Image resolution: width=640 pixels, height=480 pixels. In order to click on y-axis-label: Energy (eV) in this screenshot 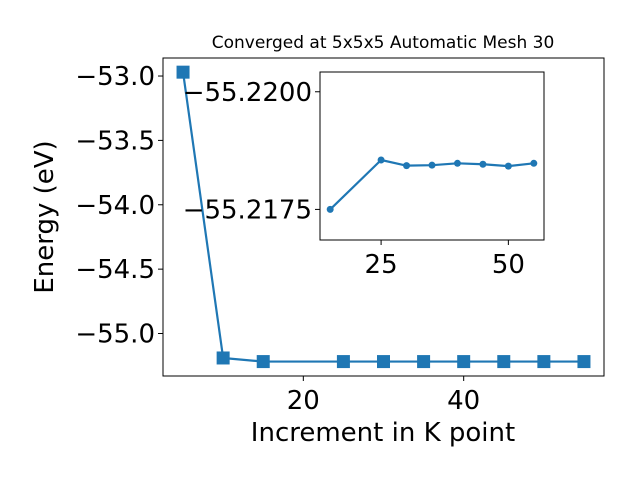, I will do `click(45, 216)`.